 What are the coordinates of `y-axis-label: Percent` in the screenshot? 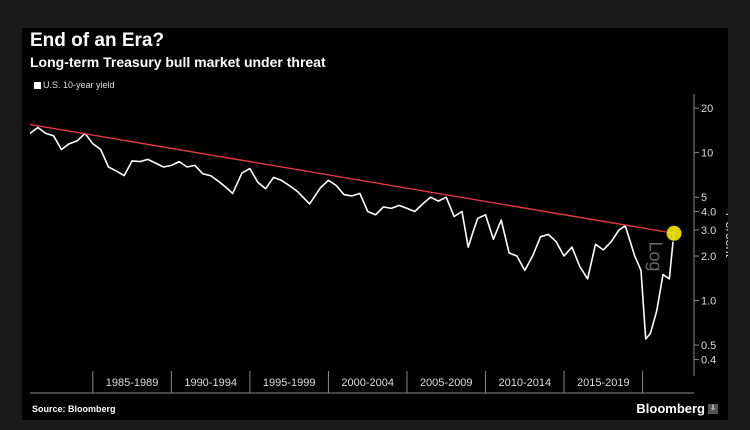 It's located at (725, 235).